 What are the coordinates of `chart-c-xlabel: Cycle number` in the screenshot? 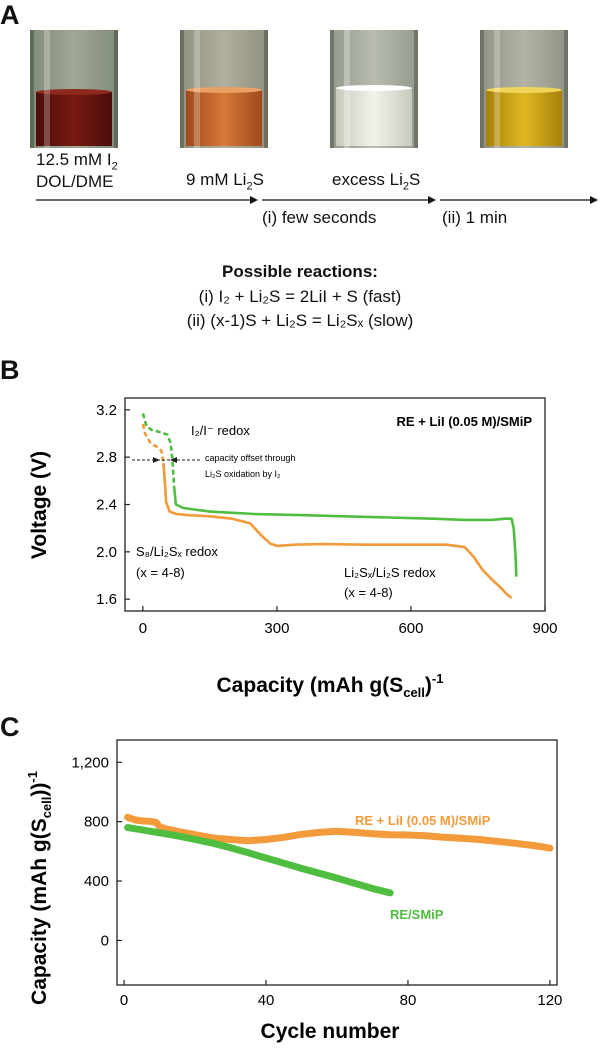 It's located at (330, 1031).